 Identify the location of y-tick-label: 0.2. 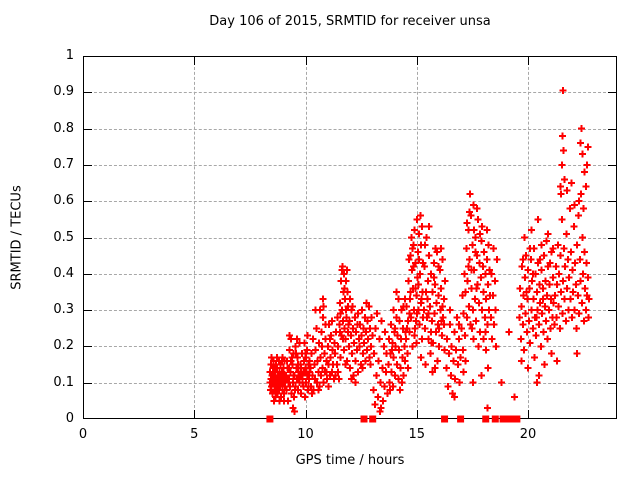
(63, 346).